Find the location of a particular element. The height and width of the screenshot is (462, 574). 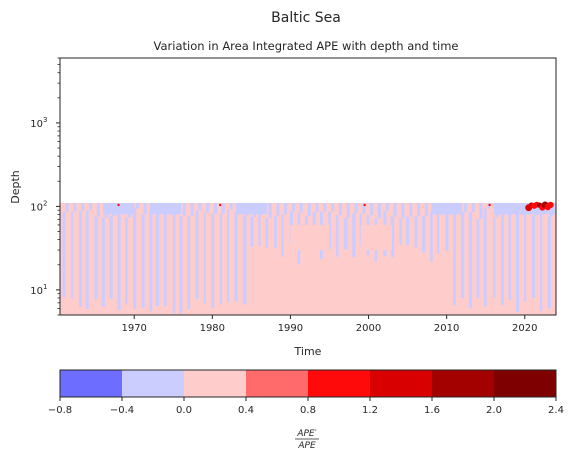

colorbar-axis: −0.8 −0.4 0.0 0.4 0.8 1.2 1.6 2.0 2.4 is located at coordinates (306, 406).